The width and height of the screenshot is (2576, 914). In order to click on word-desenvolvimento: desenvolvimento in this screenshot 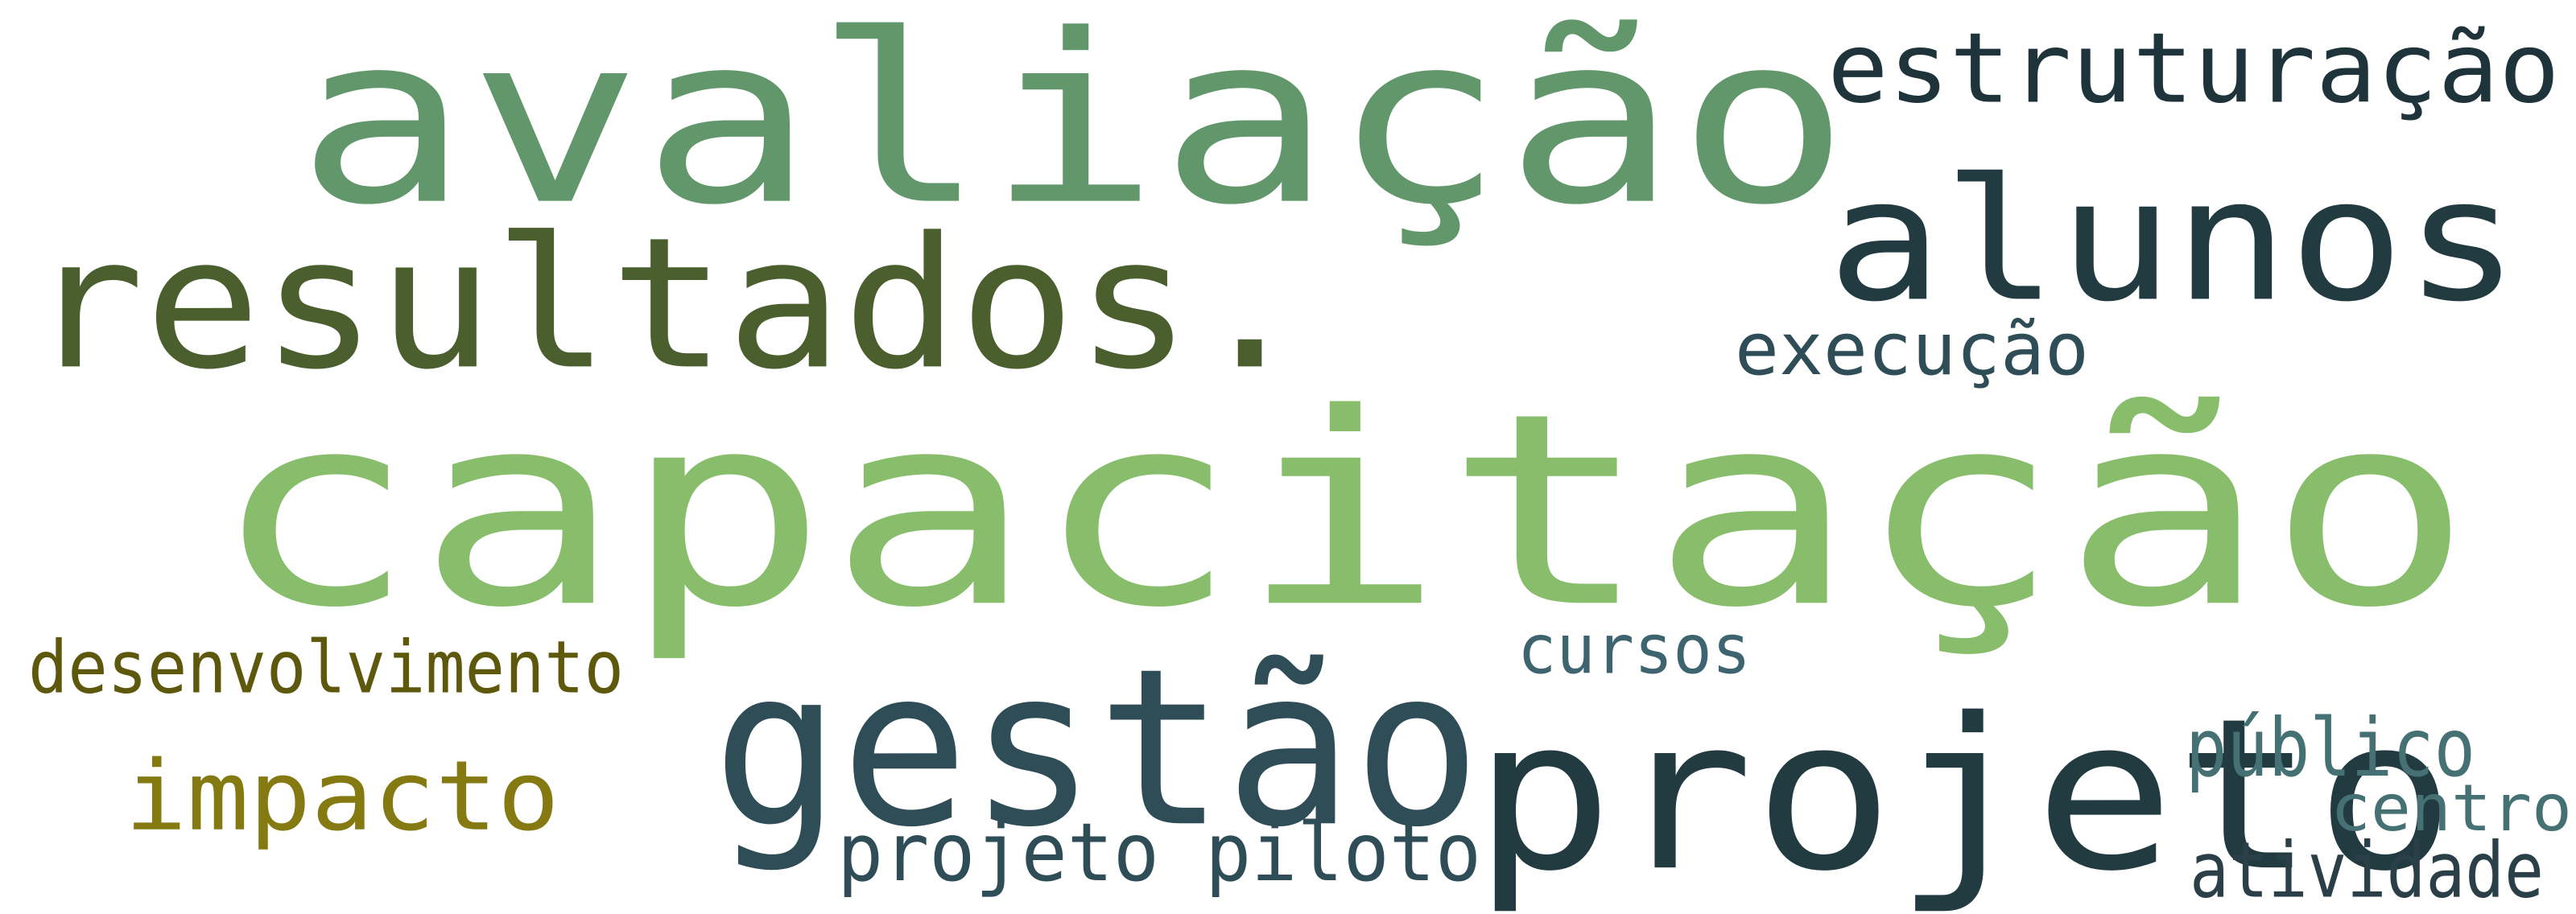, I will do `click(326, 668)`.